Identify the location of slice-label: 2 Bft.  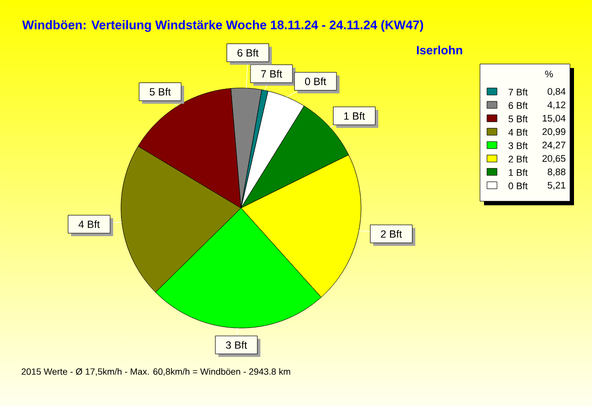
(391, 234).